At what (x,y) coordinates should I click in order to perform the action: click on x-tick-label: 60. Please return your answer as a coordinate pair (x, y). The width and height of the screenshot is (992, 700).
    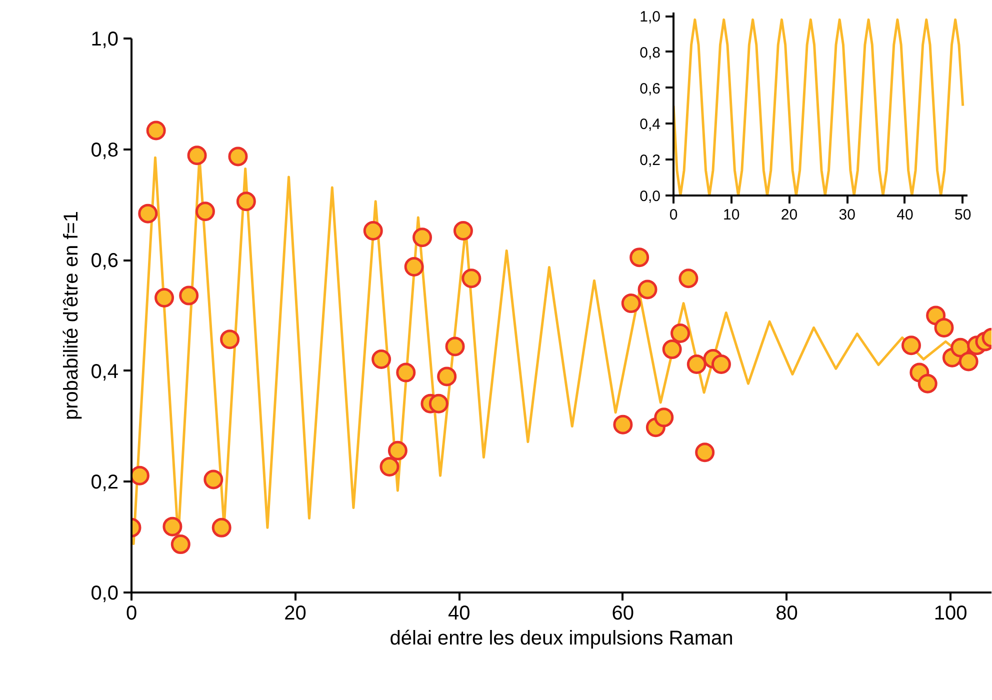
    Looking at the image, I should click on (623, 613).